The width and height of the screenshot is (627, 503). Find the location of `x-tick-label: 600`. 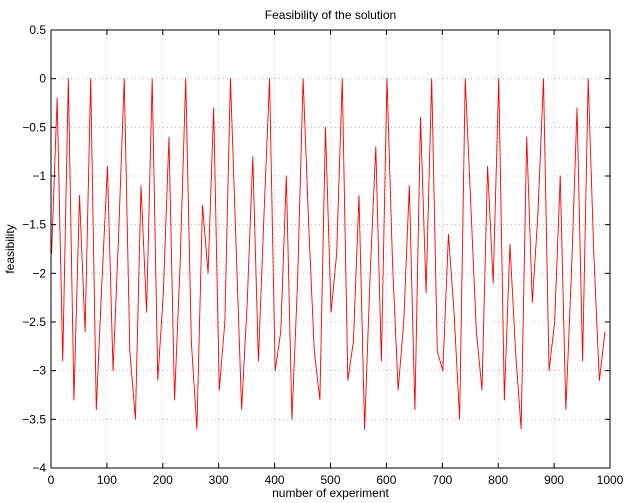

x-tick-label: 600 is located at coordinates (386, 480).